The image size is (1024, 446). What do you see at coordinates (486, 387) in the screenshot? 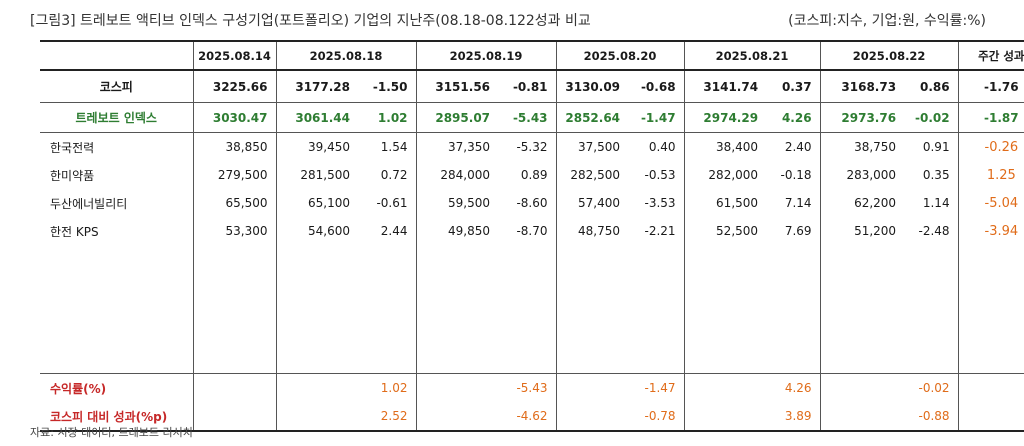
I see `daily-return: -5.43` at bounding box center [486, 387].